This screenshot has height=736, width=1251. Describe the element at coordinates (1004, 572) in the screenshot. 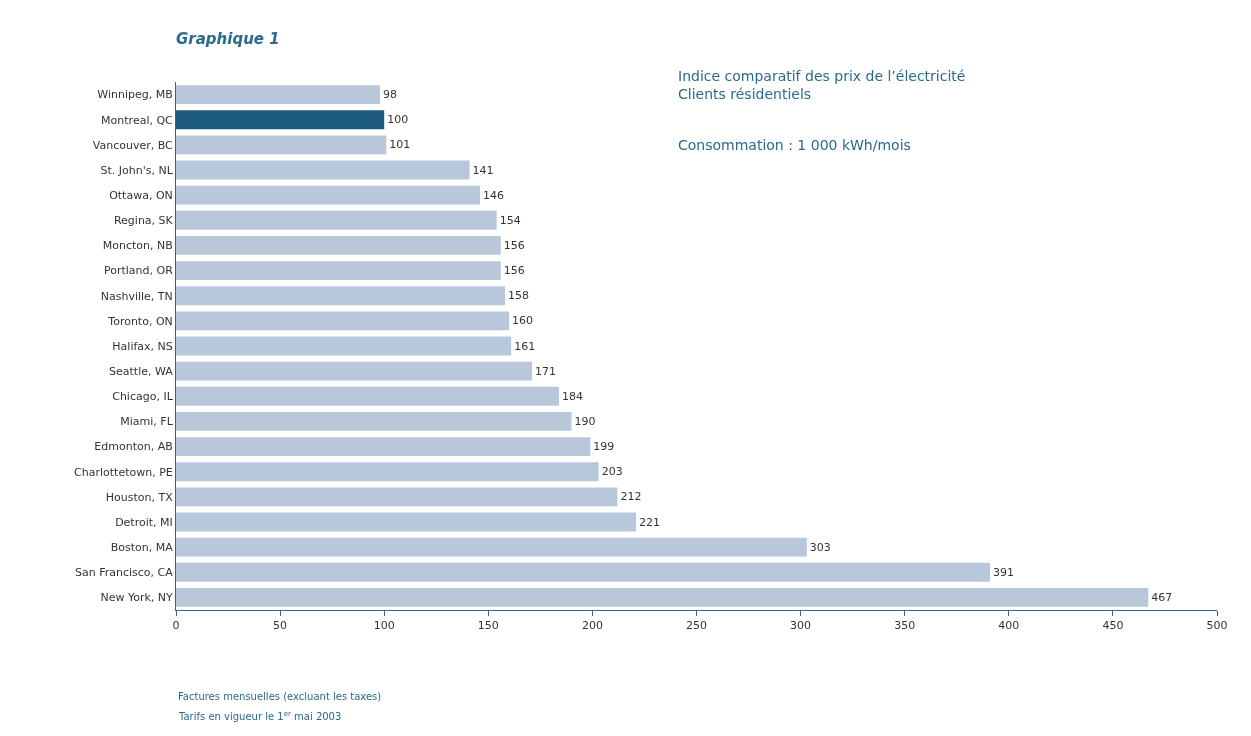

I see `data-label: 391` at that location.